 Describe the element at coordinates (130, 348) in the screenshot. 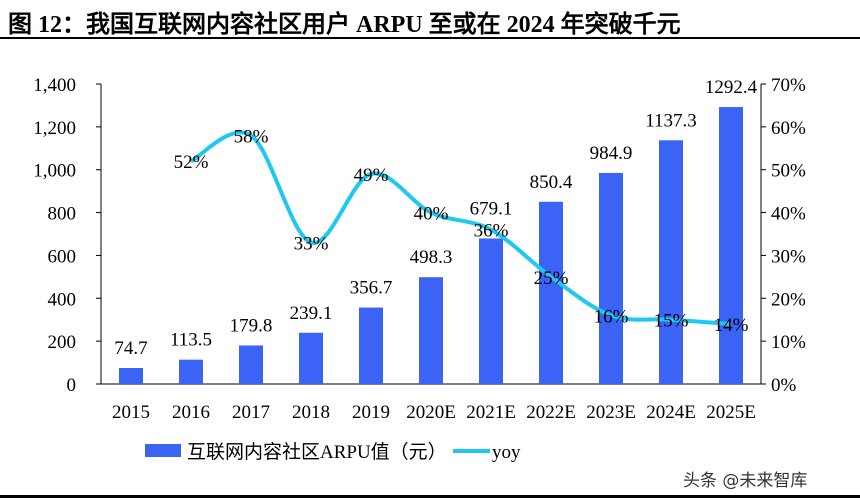

I see `bar-data-label: 74.7` at that location.